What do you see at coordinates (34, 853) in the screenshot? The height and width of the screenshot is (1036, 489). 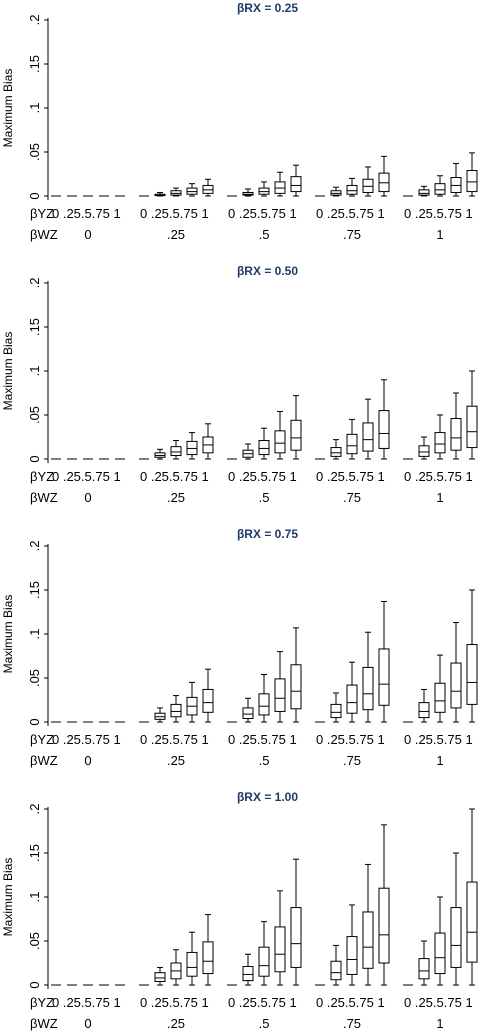 I see `y-tick-label: .15` at bounding box center [34, 853].